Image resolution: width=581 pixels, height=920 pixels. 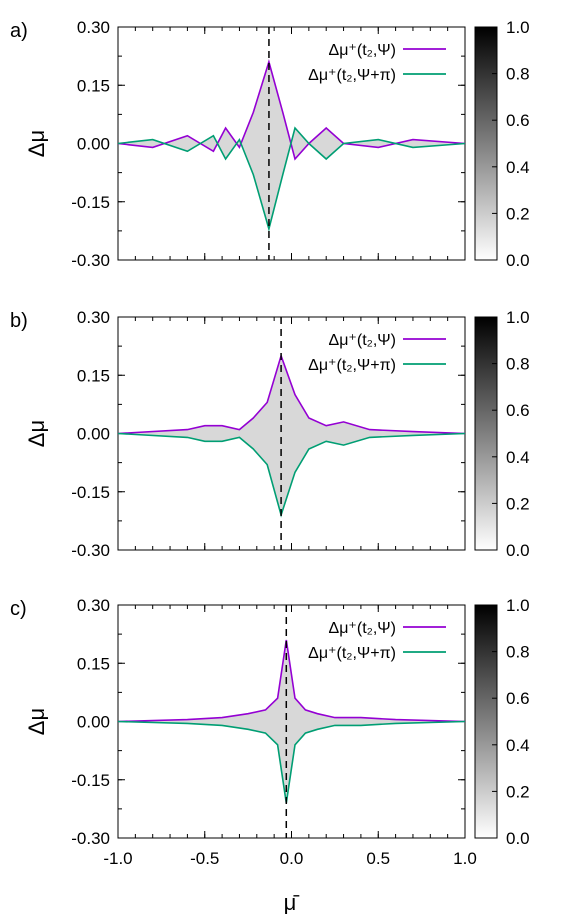 I want to click on x-tick-label: -1.0, so click(x=117, y=858).